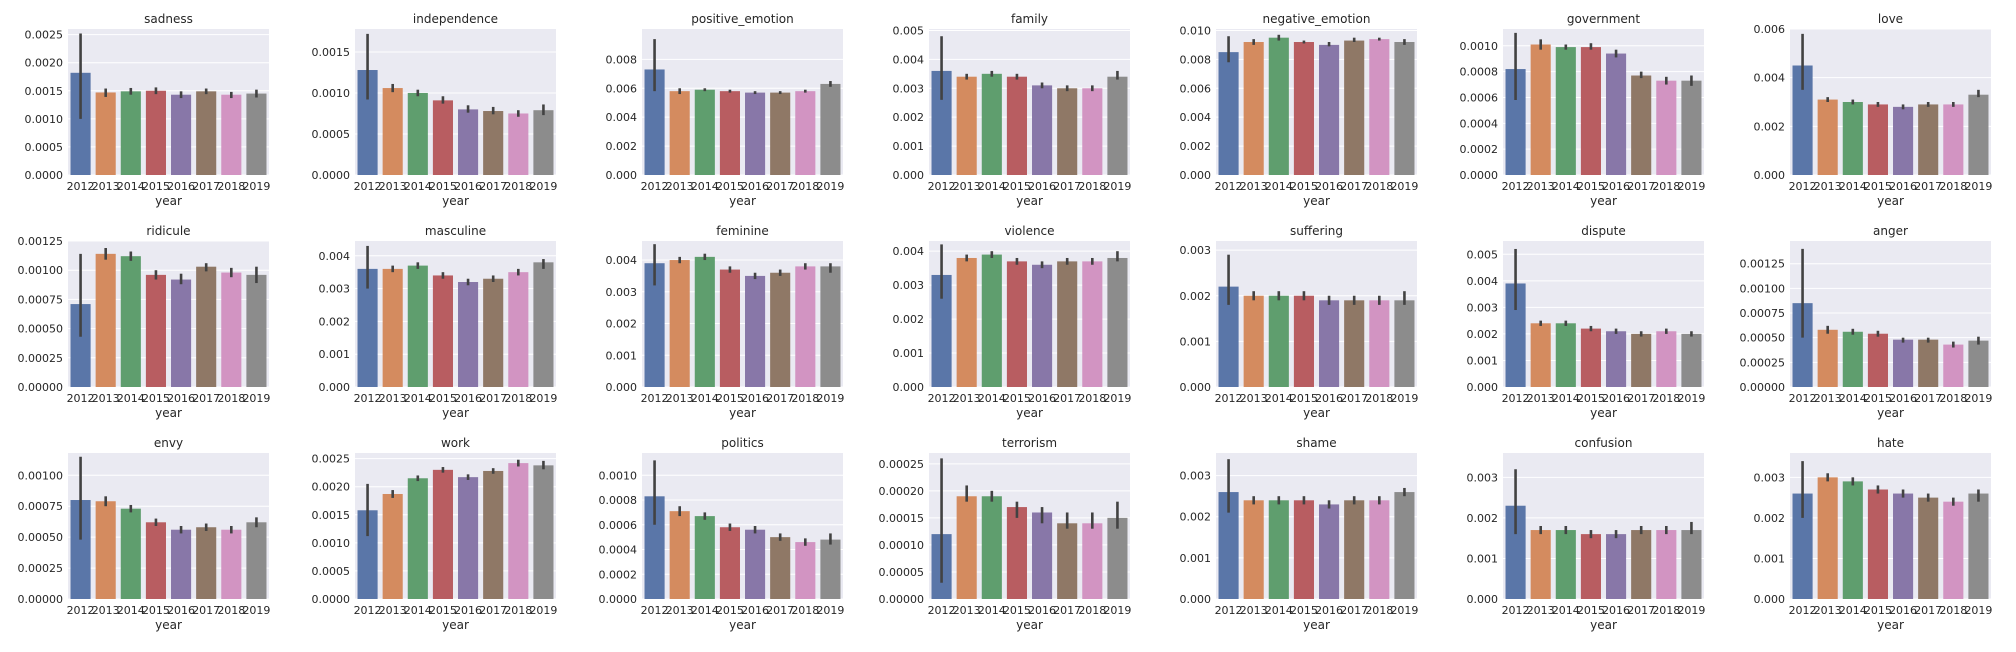 The height and width of the screenshot is (652, 2016). What do you see at coordinates (455, 19) in the screenshot?
I see `subplot-title: independence` at bounding box center [455, 19].